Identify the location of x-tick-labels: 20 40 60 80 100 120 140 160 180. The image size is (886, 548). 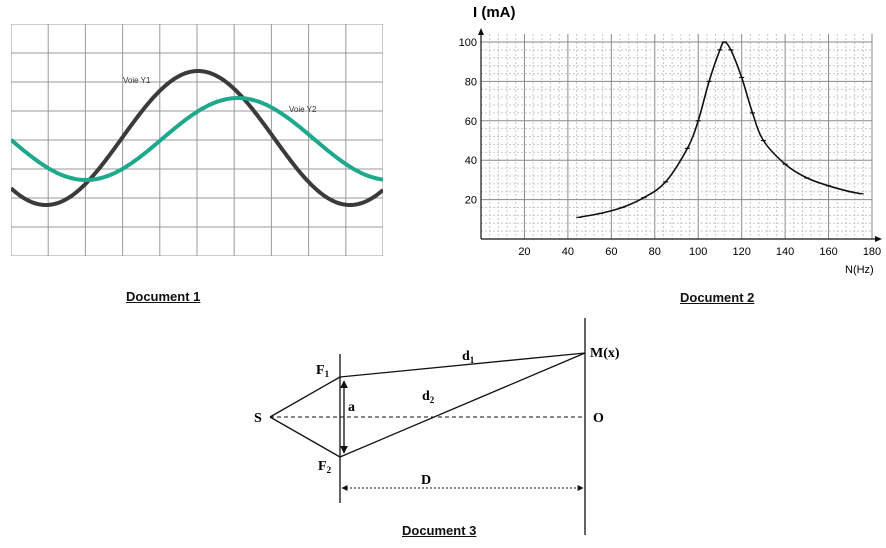
(699, 252).